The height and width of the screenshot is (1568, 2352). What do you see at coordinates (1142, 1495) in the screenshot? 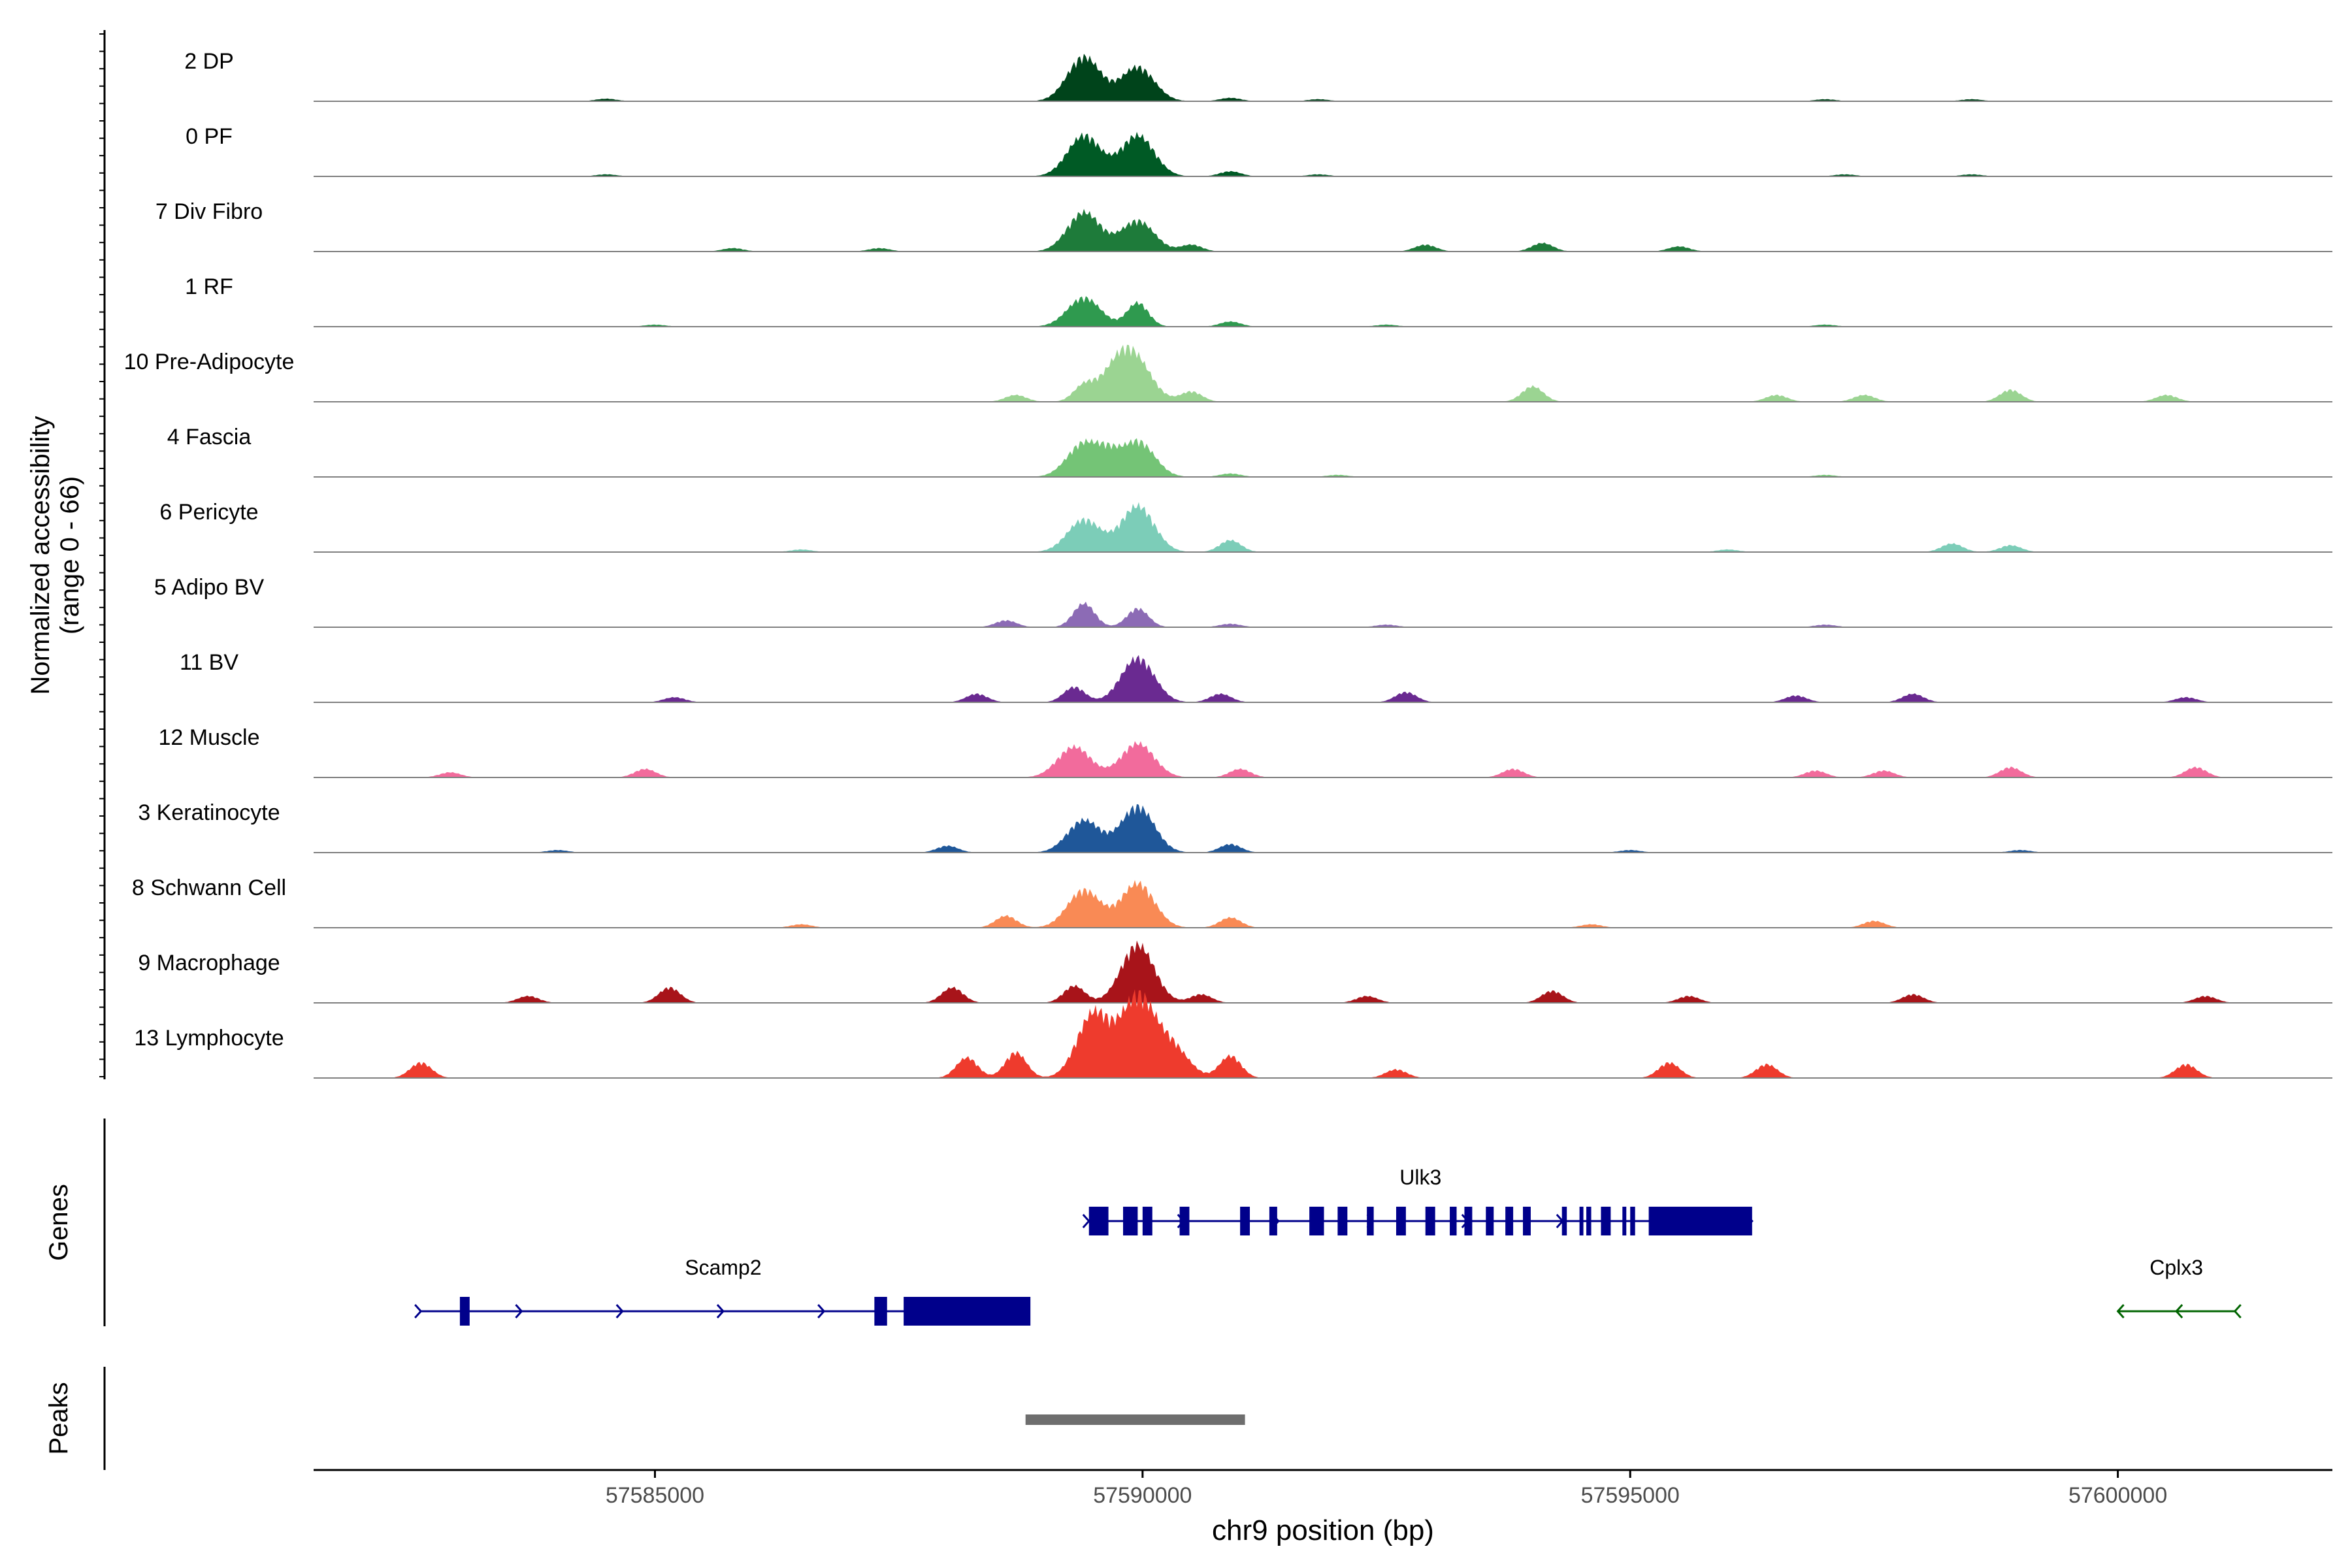
I see `x-tick-label: 57590000` at bounding box center [1142, 1495].